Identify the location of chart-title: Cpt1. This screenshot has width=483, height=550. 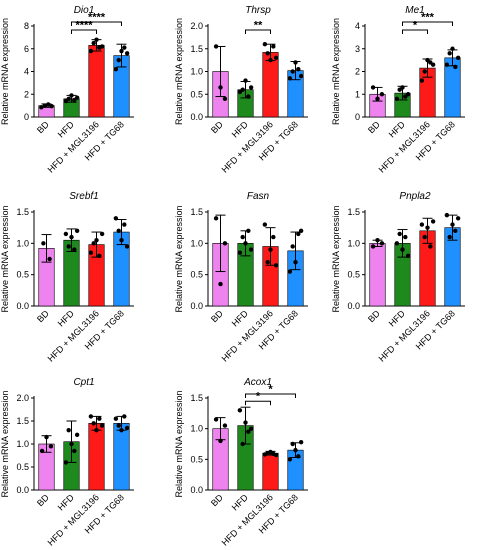
(83, 382).